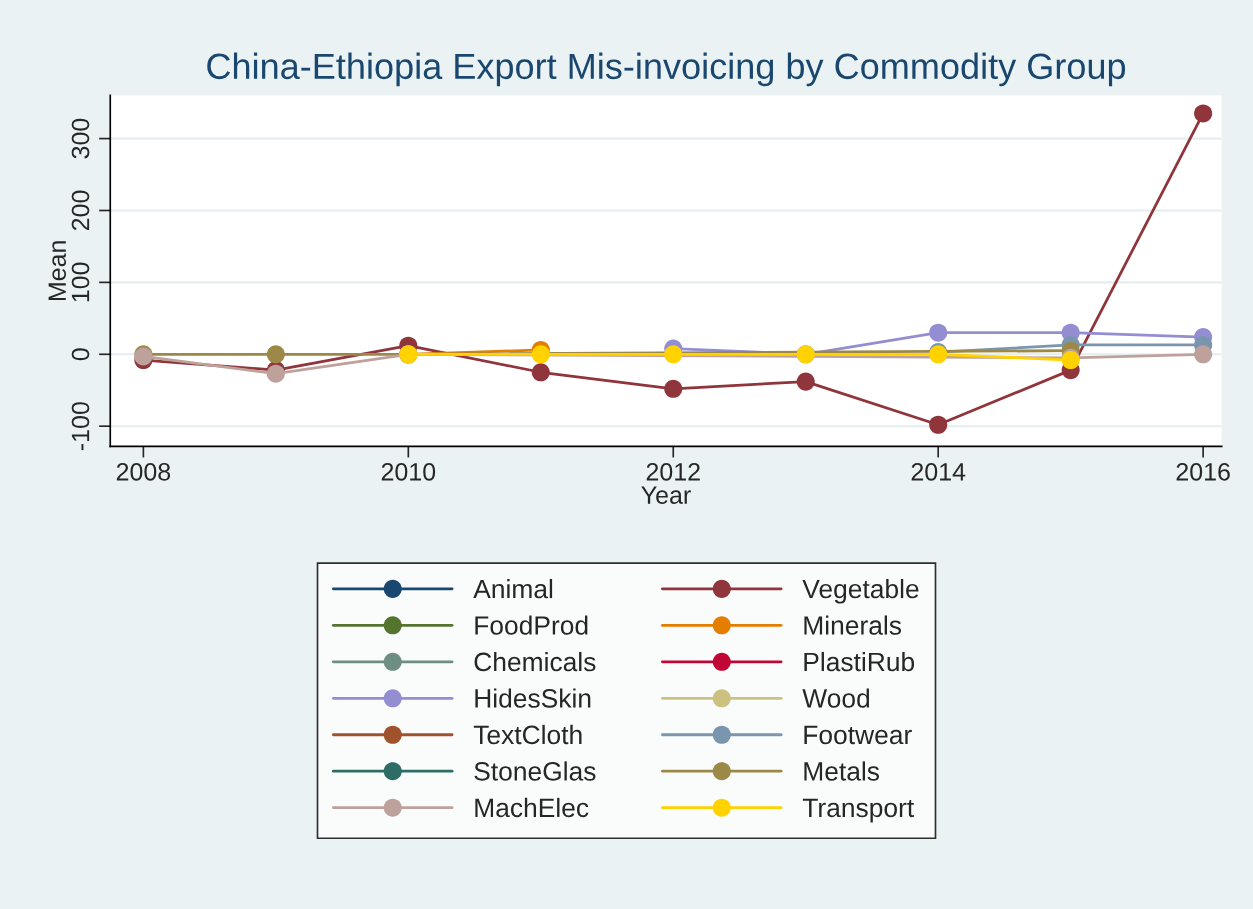  What do you see at coordinates (80, 354) in the screenshot?
I see `y-tick-label: 0` at bounding box center [80, 354].